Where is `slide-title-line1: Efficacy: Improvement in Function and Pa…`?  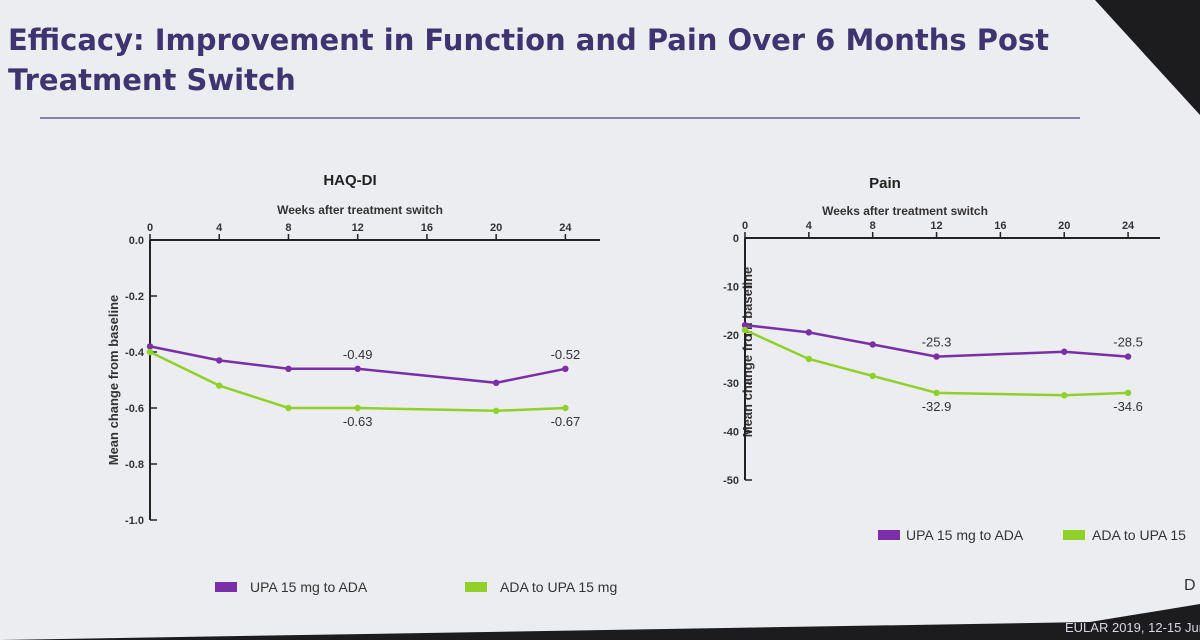
slide-title-line1: Efficacy: Improvement in Function and Pa… is located at coordinates (528, 40).